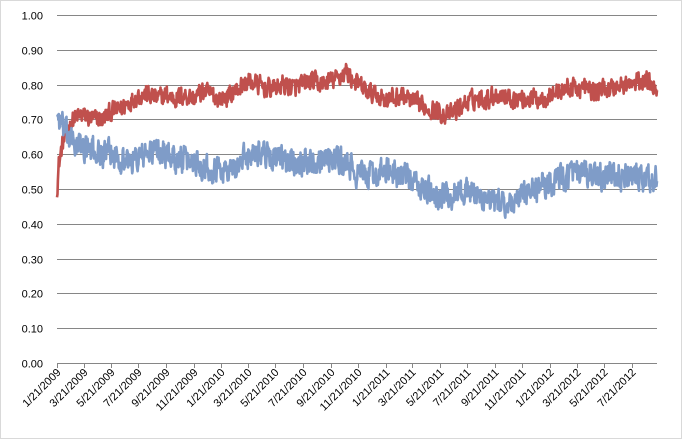  I want to click on y-tick-label: 0.40, so click(32, 226).